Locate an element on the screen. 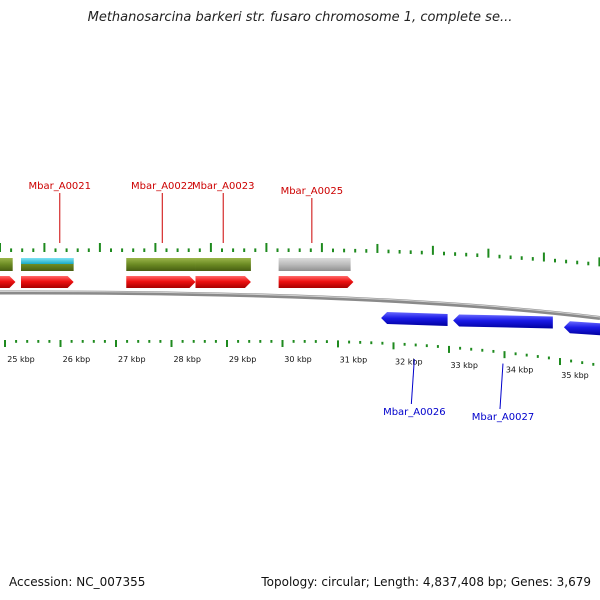  gc-skew-track-top is located at coordinates (300, 255).